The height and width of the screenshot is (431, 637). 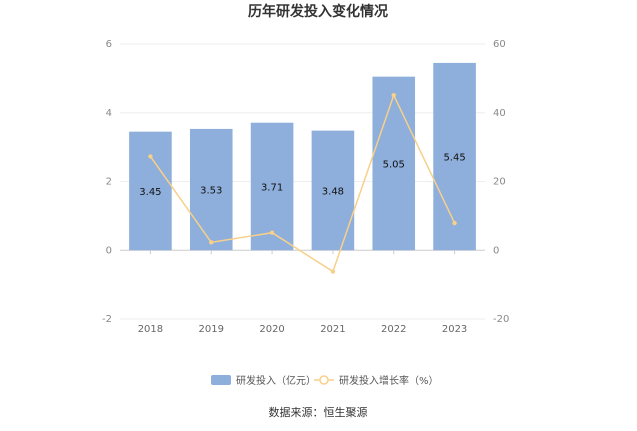 I want to click on chart-title: 历年研发投入变化情况, so click(x=318, y=11).